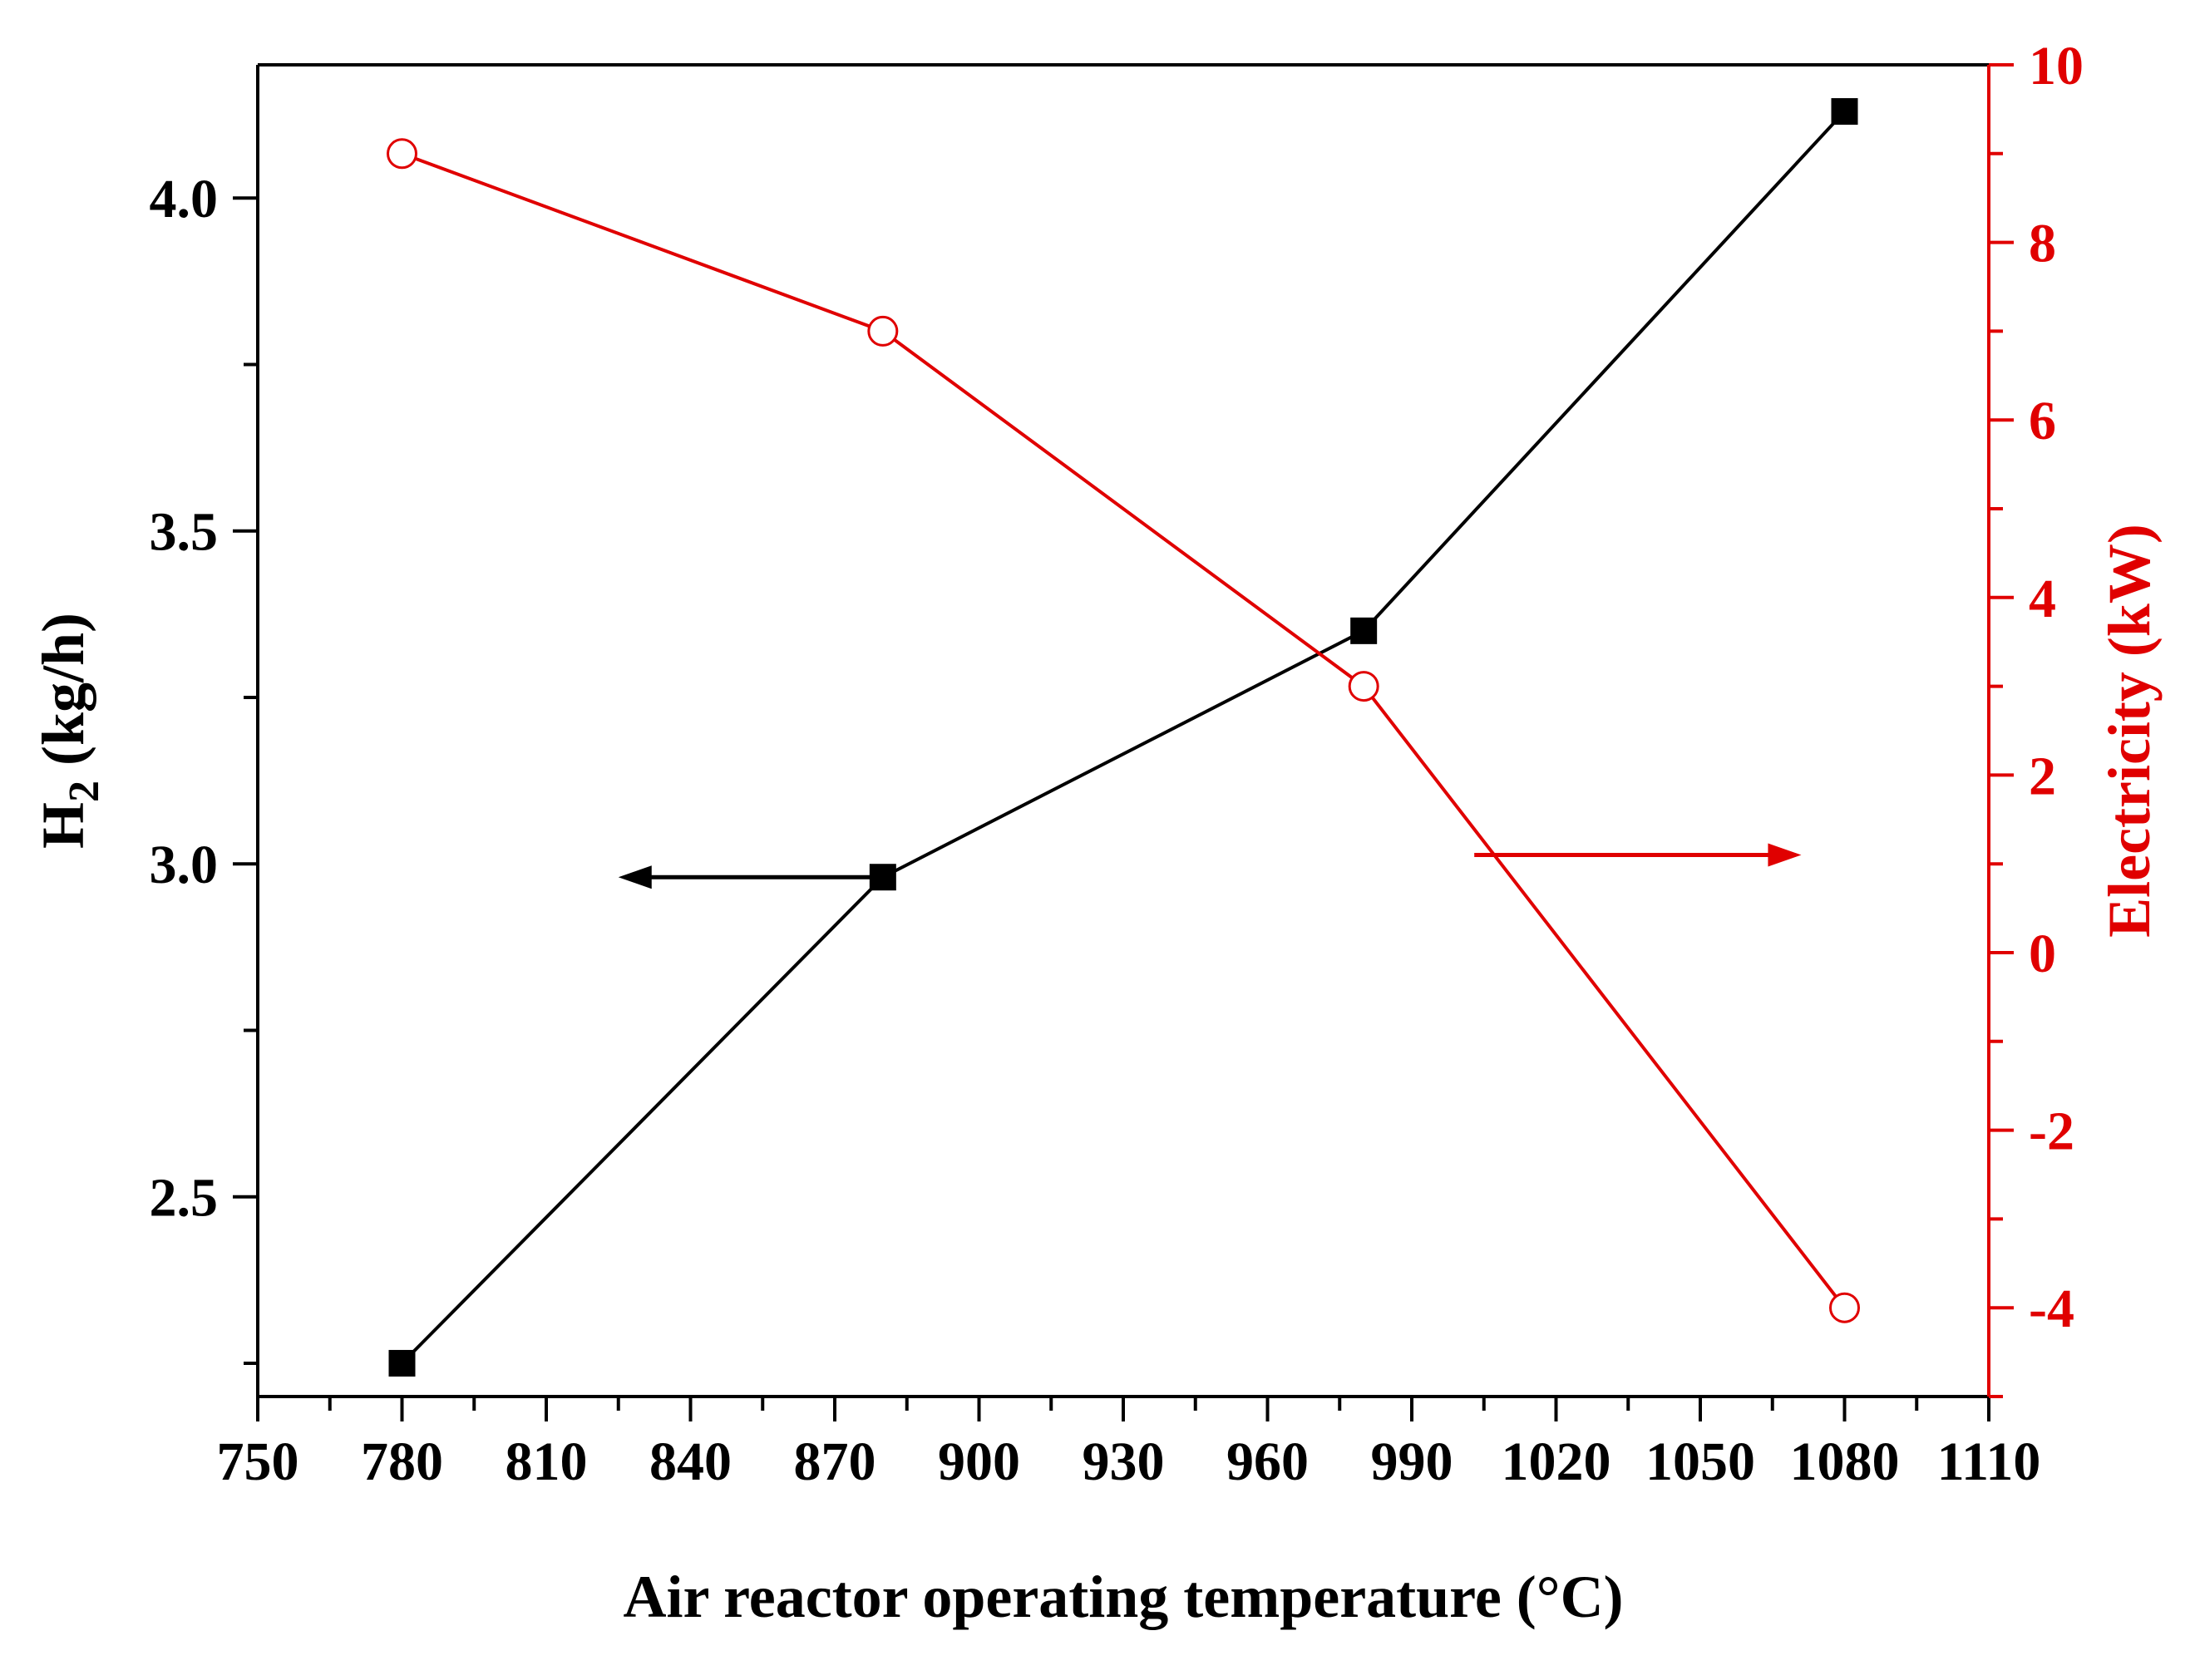 This screenshot has width=2195, height=1680. I want to click on y-axis-left-title-main: H, so click(63, 825).